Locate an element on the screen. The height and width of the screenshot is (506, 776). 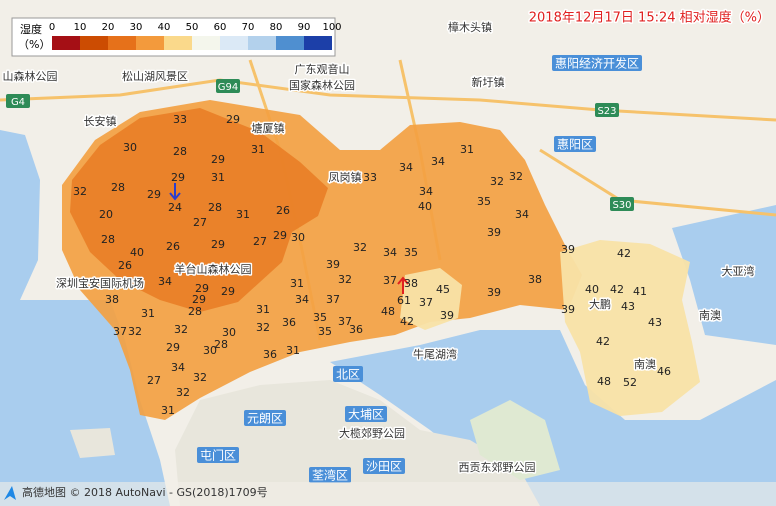
district-label: 大埔区 is located at coordinates (366, 415).